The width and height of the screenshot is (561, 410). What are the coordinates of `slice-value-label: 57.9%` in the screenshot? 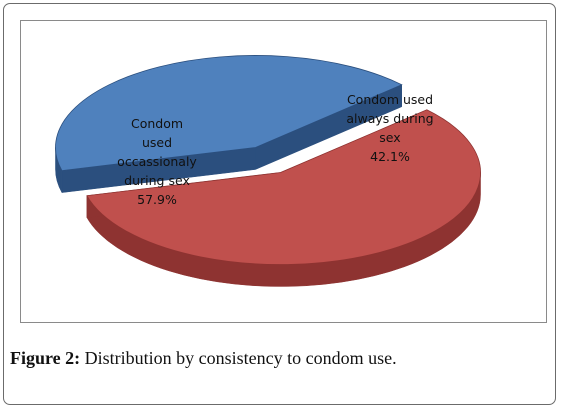 It's located at (157, 199).